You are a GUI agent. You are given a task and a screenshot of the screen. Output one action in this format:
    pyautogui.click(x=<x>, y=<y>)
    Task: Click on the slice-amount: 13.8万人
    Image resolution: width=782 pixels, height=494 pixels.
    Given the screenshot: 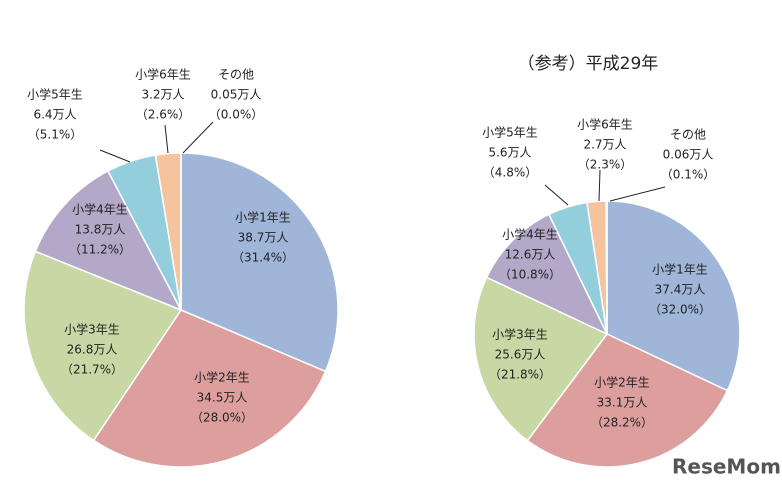 What is the action you would take?
    pyautogui.click(x=100, y=230)
    